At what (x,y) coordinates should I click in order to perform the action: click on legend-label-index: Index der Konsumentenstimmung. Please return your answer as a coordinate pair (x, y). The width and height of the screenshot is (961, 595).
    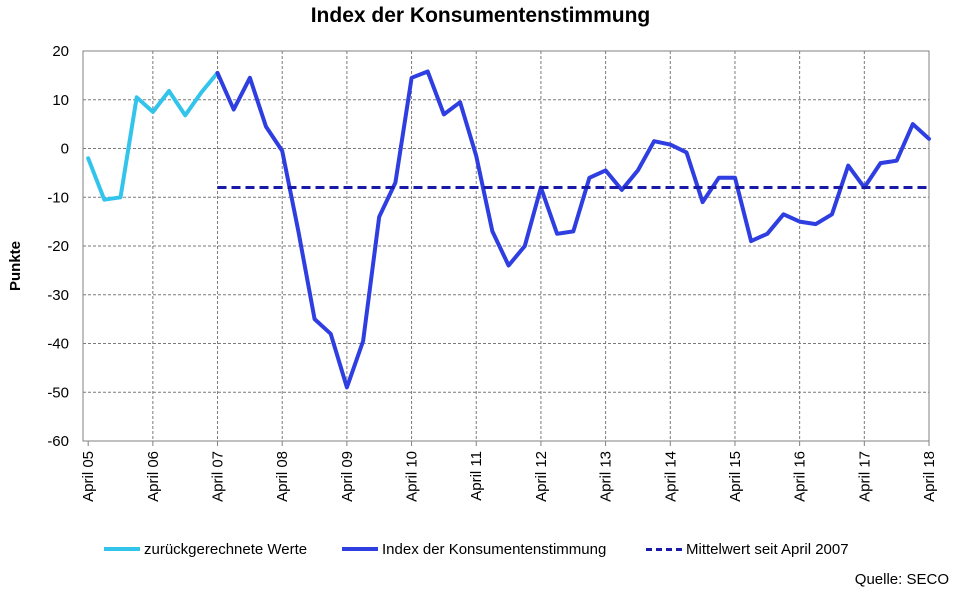
    Looking at the image, I should click on (494, 549).